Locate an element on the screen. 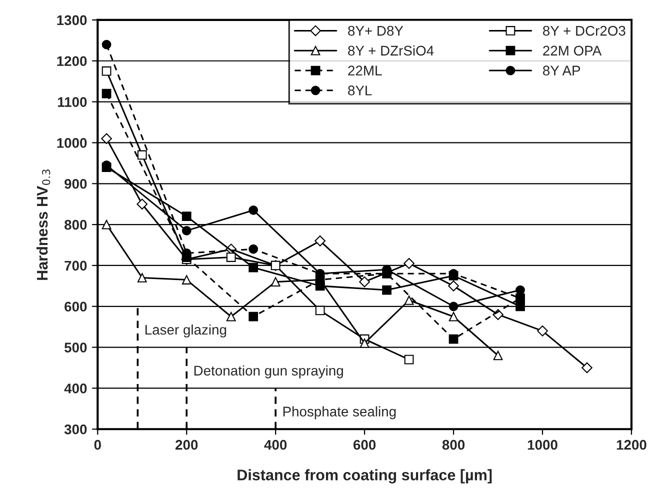 The image size is (651, 499). y-tick-label: 400 is located at coordinates (75, 389).